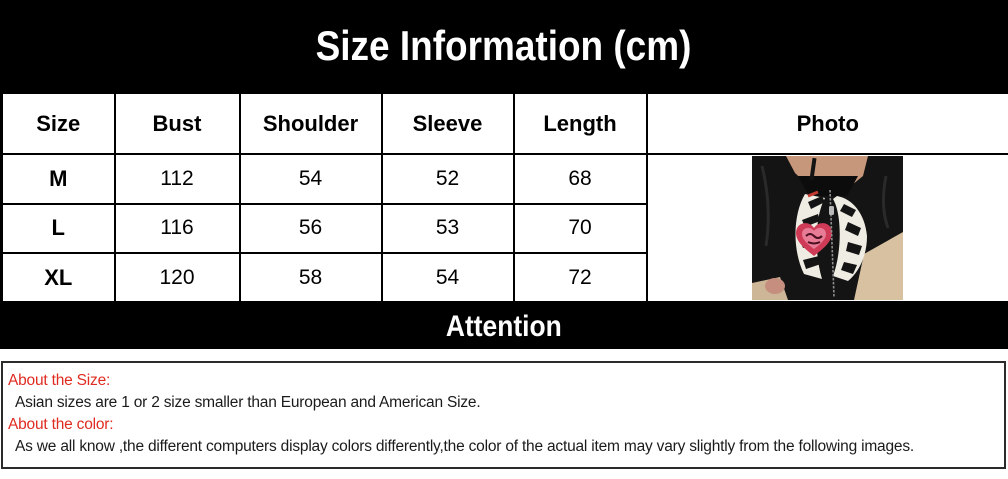  I want to click on col-header-sleeve: Sleeve, so click(447, 123).